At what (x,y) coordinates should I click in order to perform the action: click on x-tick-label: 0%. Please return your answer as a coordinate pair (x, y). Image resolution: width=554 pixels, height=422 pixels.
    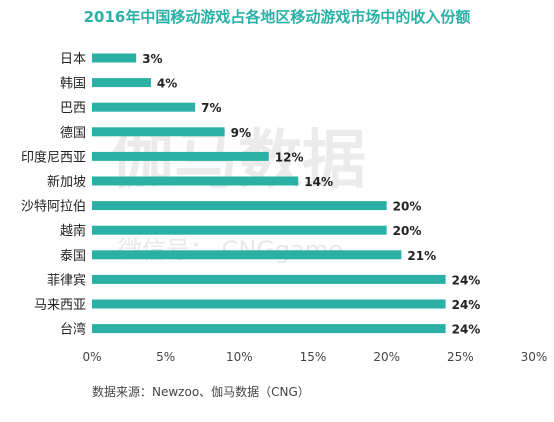
    Looking at the image, I should click on (91, 357).